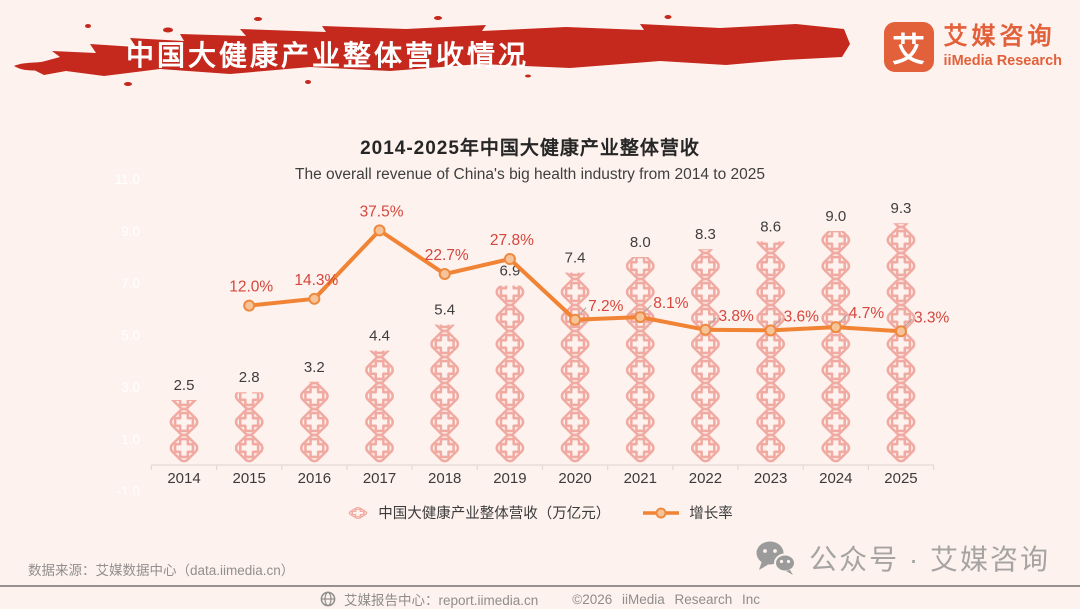  What do you see at coordinates (130, 231) in the screenshot?
I see `y-axis-label: 9.0` at bounding box center [130, 231].